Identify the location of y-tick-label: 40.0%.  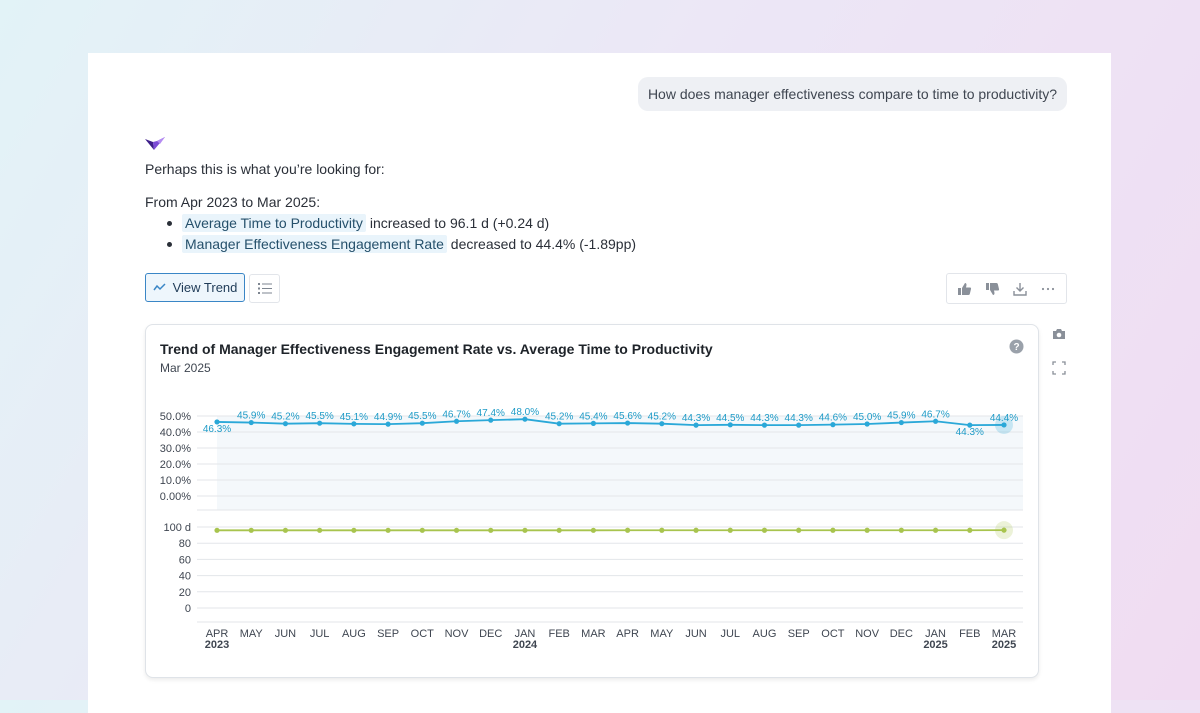
(175, 433).